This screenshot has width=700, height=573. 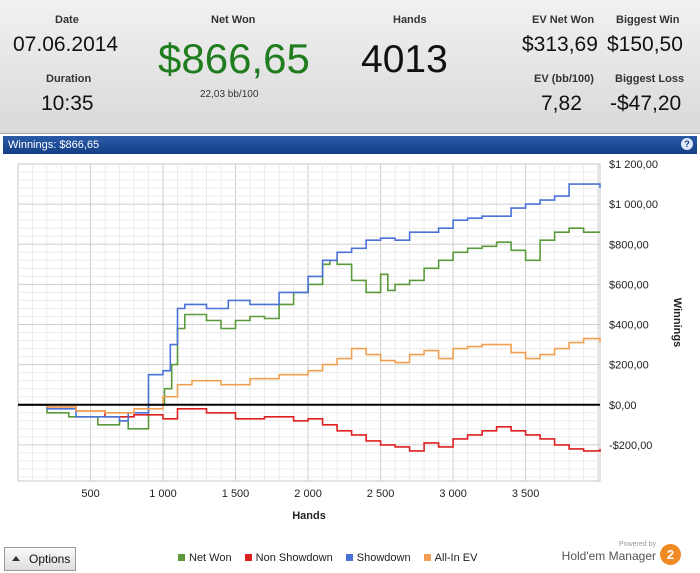 What do you see at coordinates (67, 20) in the screenshot?
I see `date-label: Date` at bounding box center [67, 20].